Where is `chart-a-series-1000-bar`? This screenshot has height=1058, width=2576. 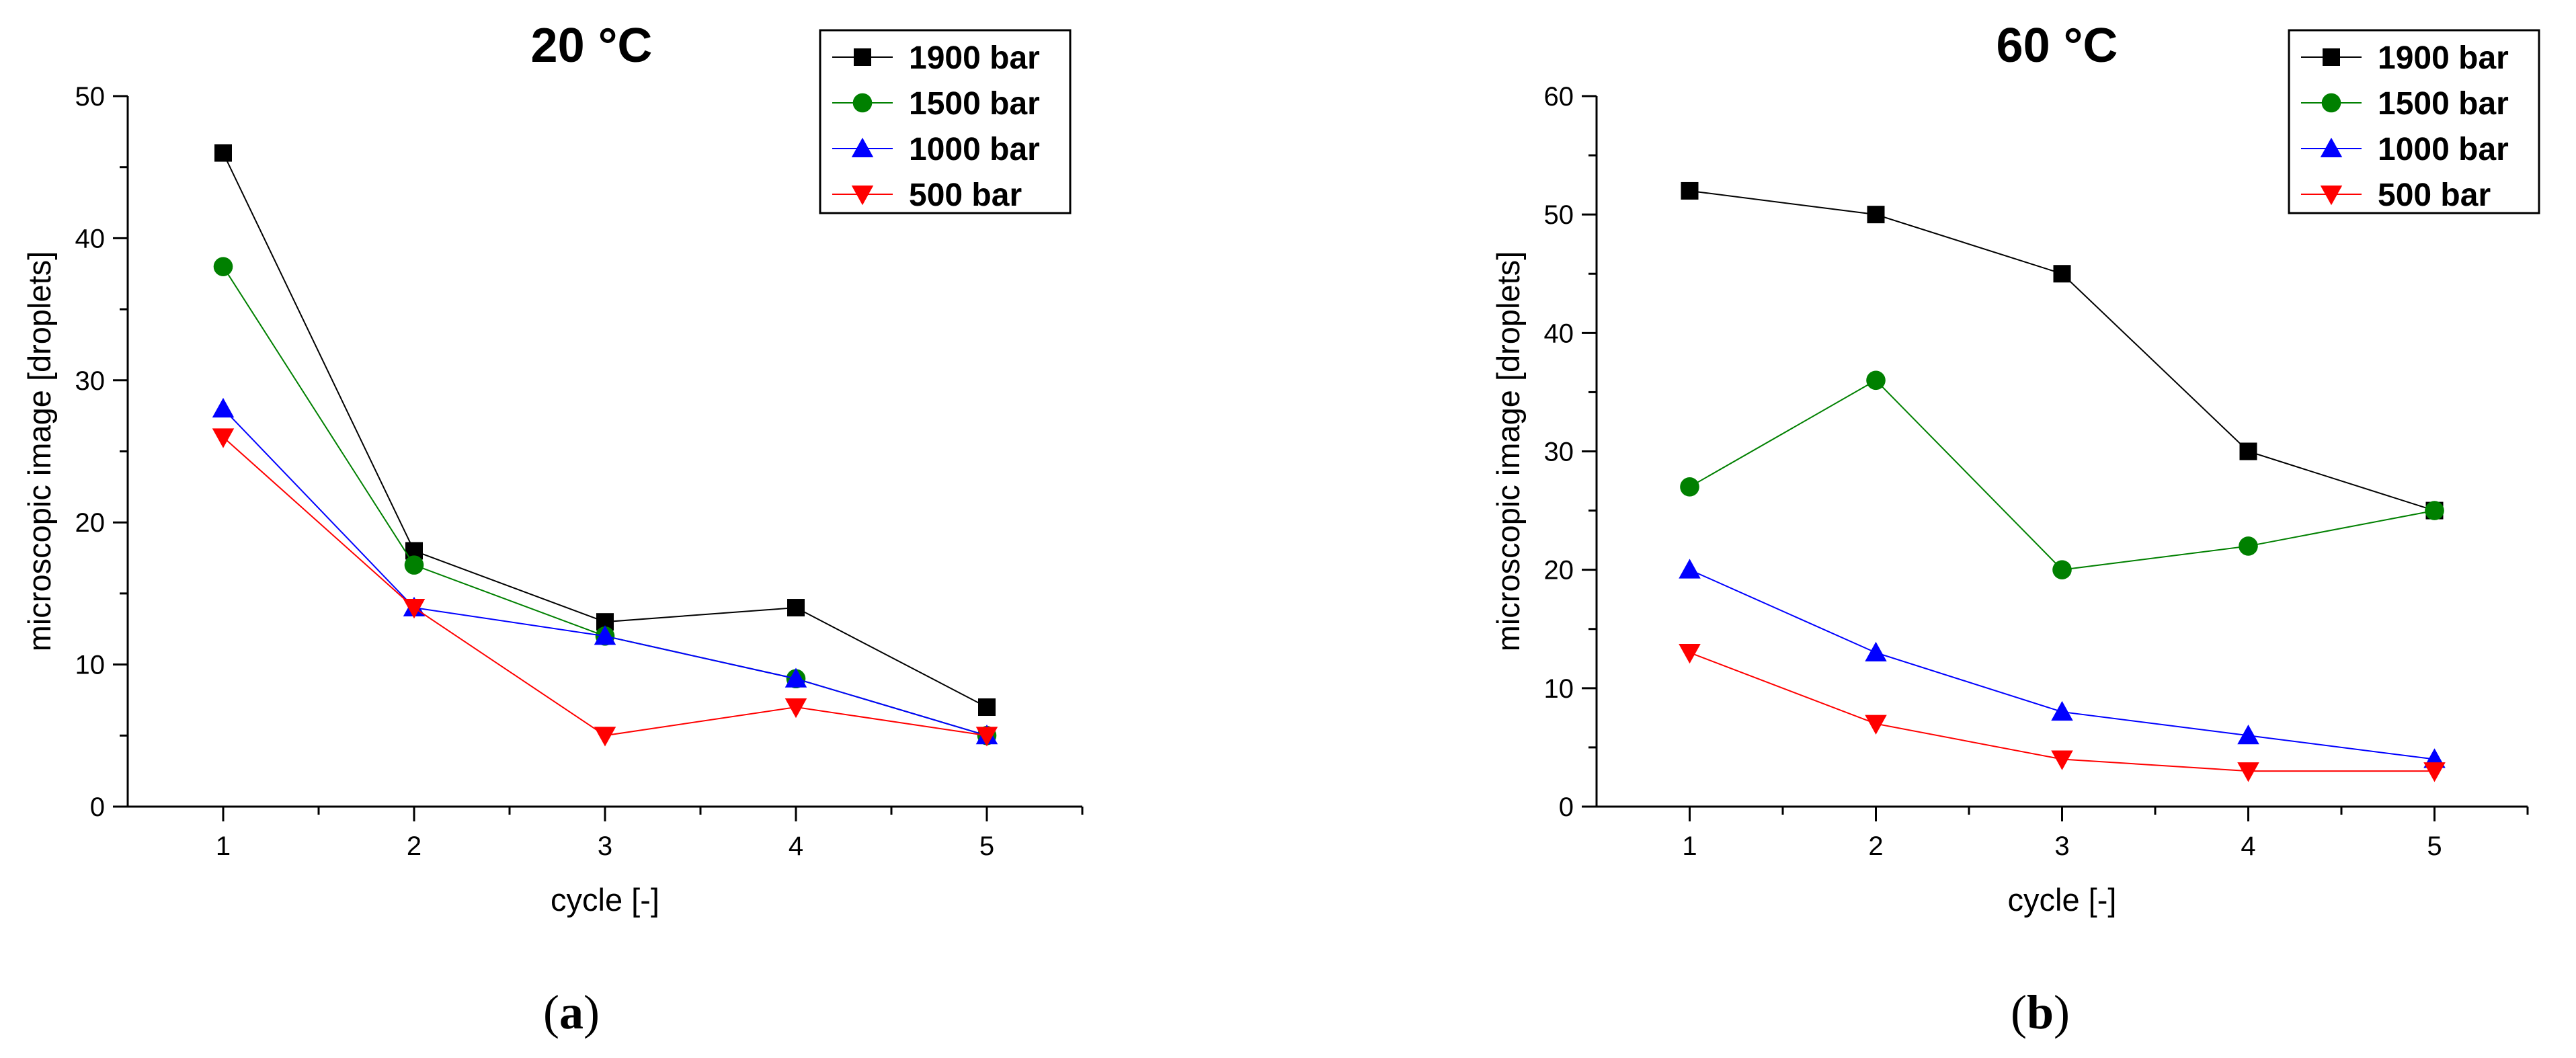 chart-a-series-1000-bar is located at coordinates (605, 571).